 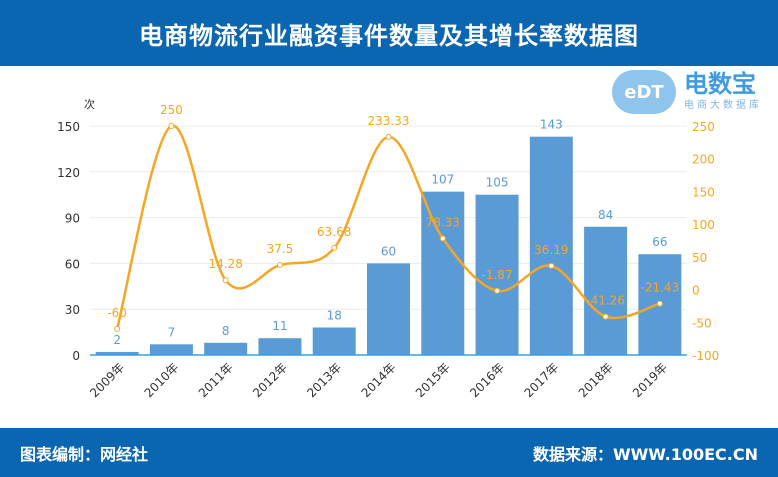 I want to click on left-tick-label: 60, so click(x=72, y=264).